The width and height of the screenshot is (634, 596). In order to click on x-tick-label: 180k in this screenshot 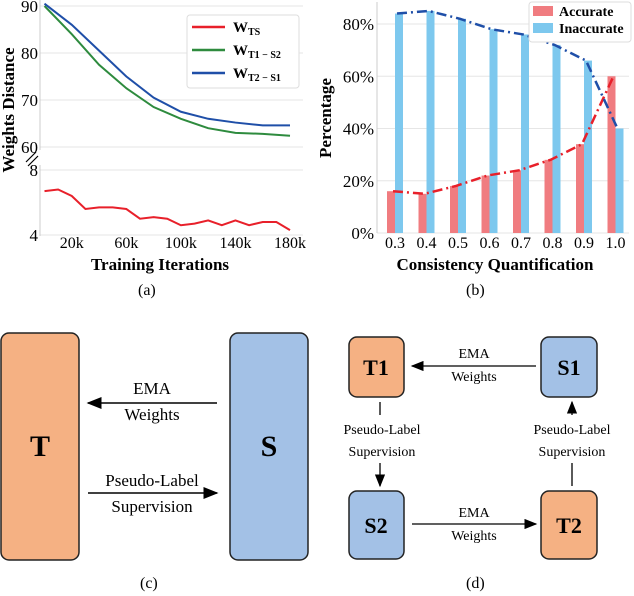, I will do `click(290, 243)`.